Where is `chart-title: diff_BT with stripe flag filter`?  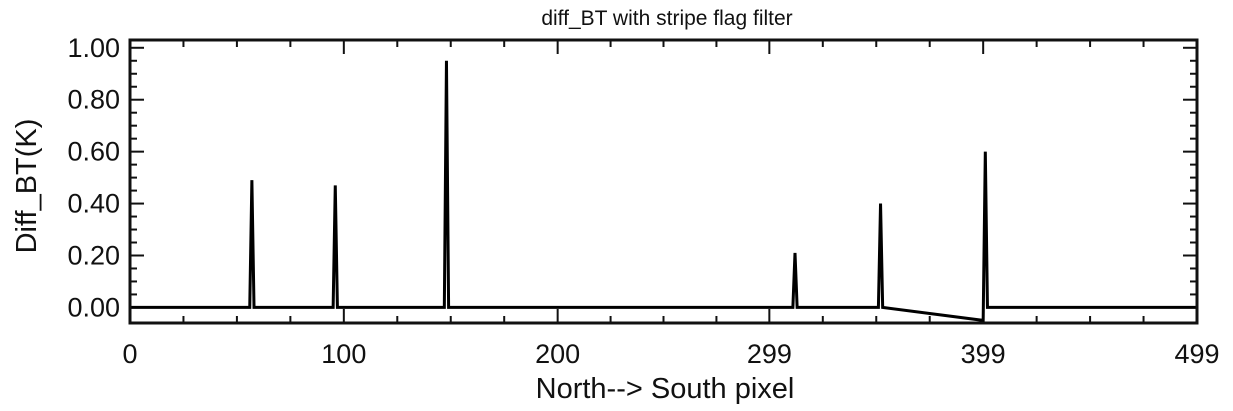
chart-title: diff_BT with stripe flag filter is located at coordinates (666, 18).